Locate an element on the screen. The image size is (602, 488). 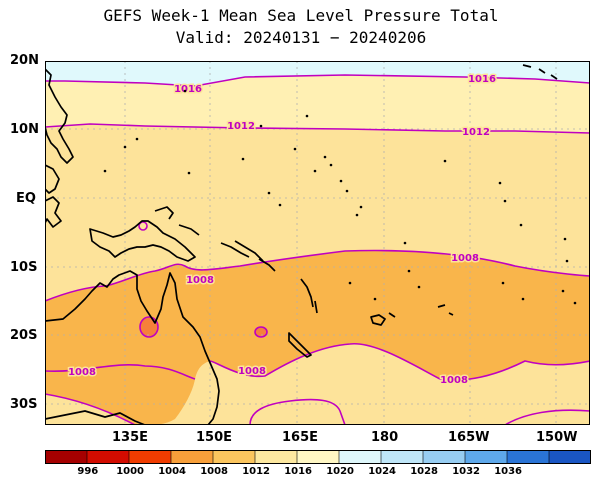
mindanao-coast is located at coordinates (52, 179).